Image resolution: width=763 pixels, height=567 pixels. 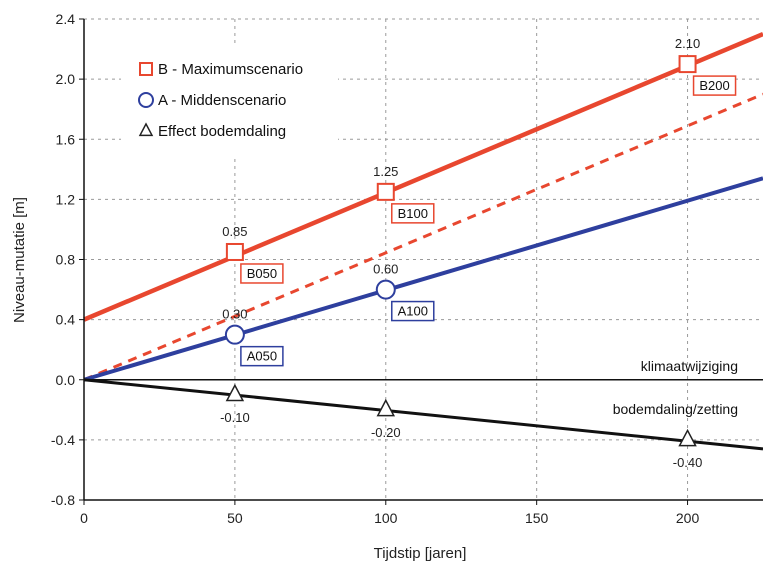 I want to click on x-axis-title: Tijdstip [jaren], so click(x=420, y=553).